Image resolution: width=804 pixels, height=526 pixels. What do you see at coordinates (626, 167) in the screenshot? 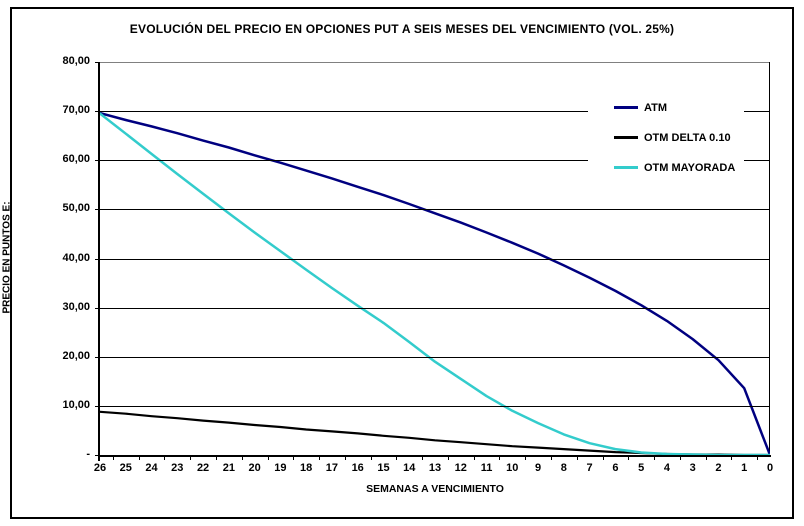
I see `otm-mayorada-line-swatch-icon` at bounding box center [626, 167].